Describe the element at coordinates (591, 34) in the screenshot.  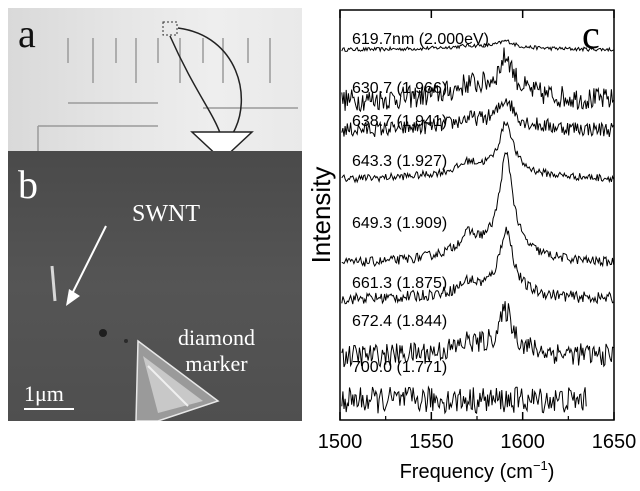
I see `panel-label-c: c` at that location.